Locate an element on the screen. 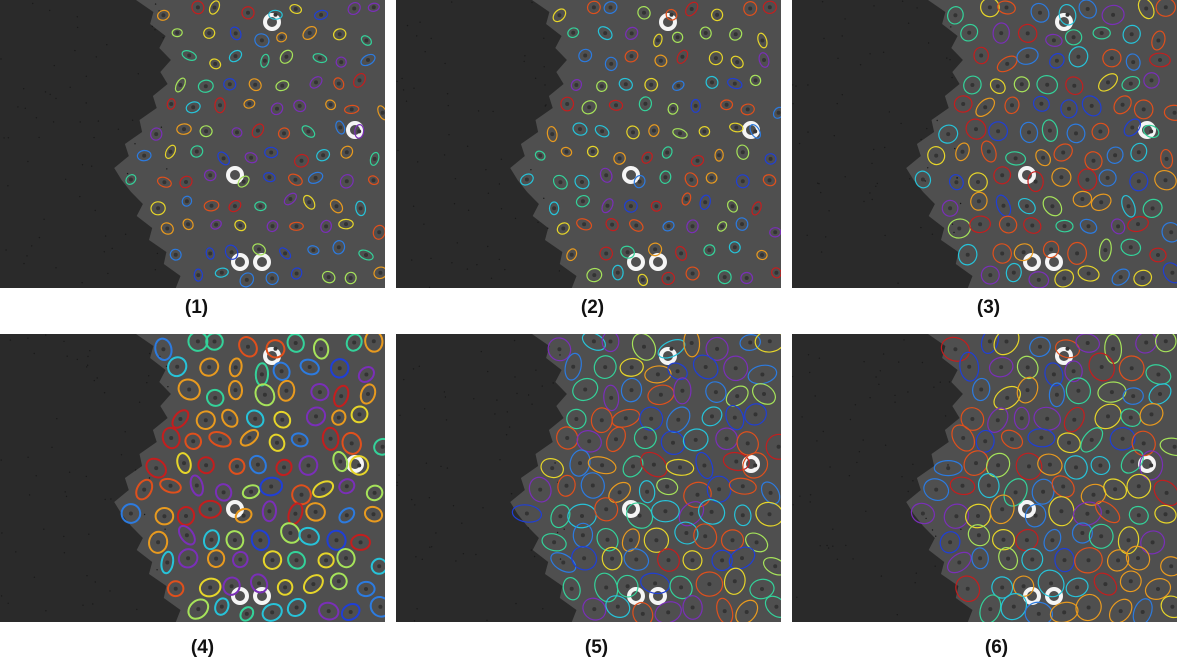 The width and height of the screenshot is (1179, 670). panel-caption-2: (2) is located at coordinates (592, 307).